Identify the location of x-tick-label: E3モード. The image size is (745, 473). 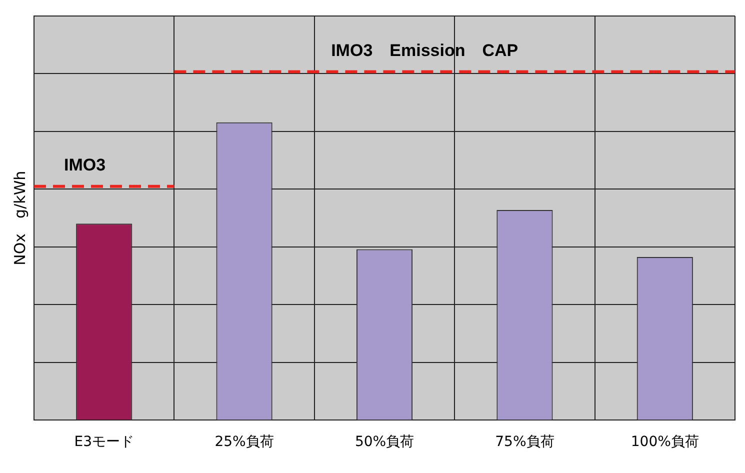
(104, 442).